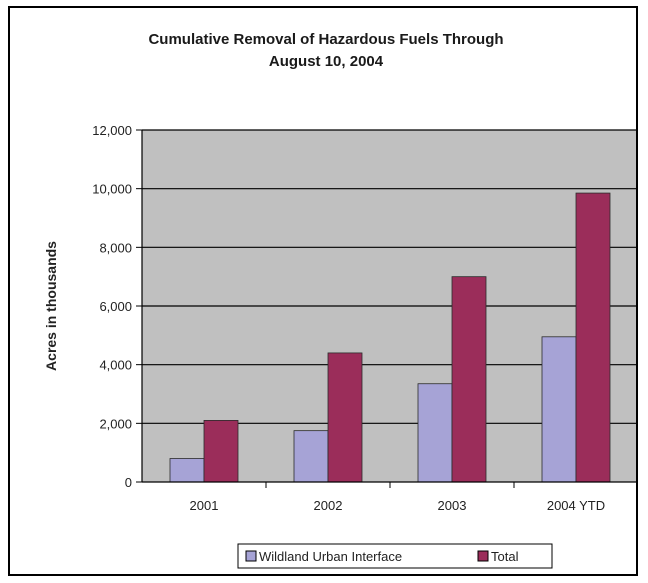 The image size is (648, 583). I want to click on y-axis-label: Acres in thousands, so click(51, 306).